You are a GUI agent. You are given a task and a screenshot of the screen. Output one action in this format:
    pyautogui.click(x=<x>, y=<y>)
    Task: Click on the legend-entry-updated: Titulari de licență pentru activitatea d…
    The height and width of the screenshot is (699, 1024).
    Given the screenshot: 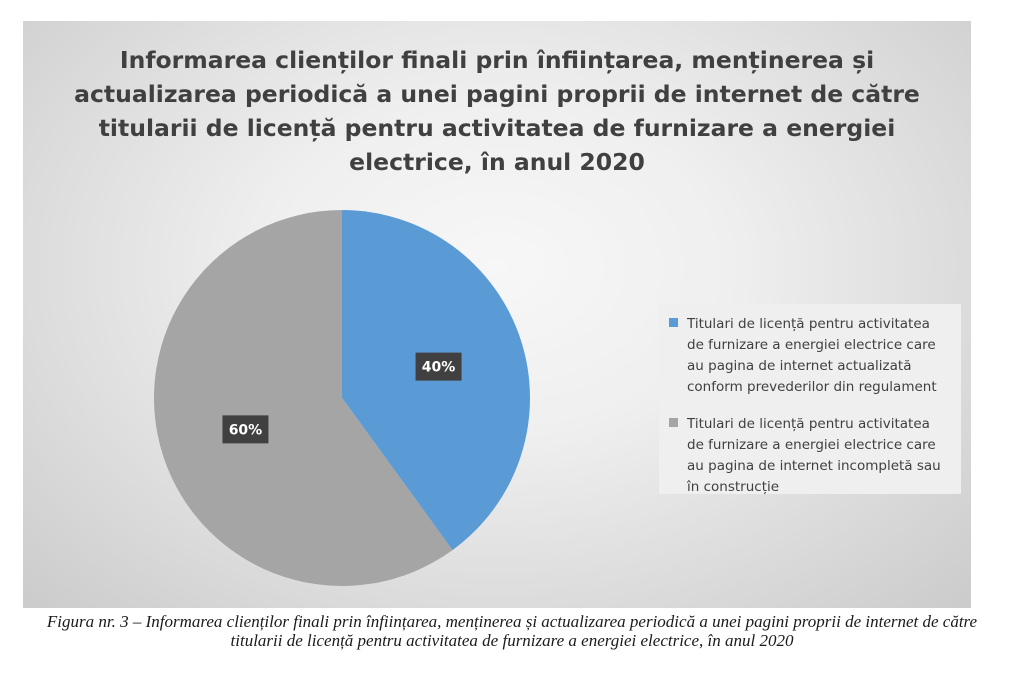 What is the action you would take?
    pyautogui.click(x=810, y=355)
    